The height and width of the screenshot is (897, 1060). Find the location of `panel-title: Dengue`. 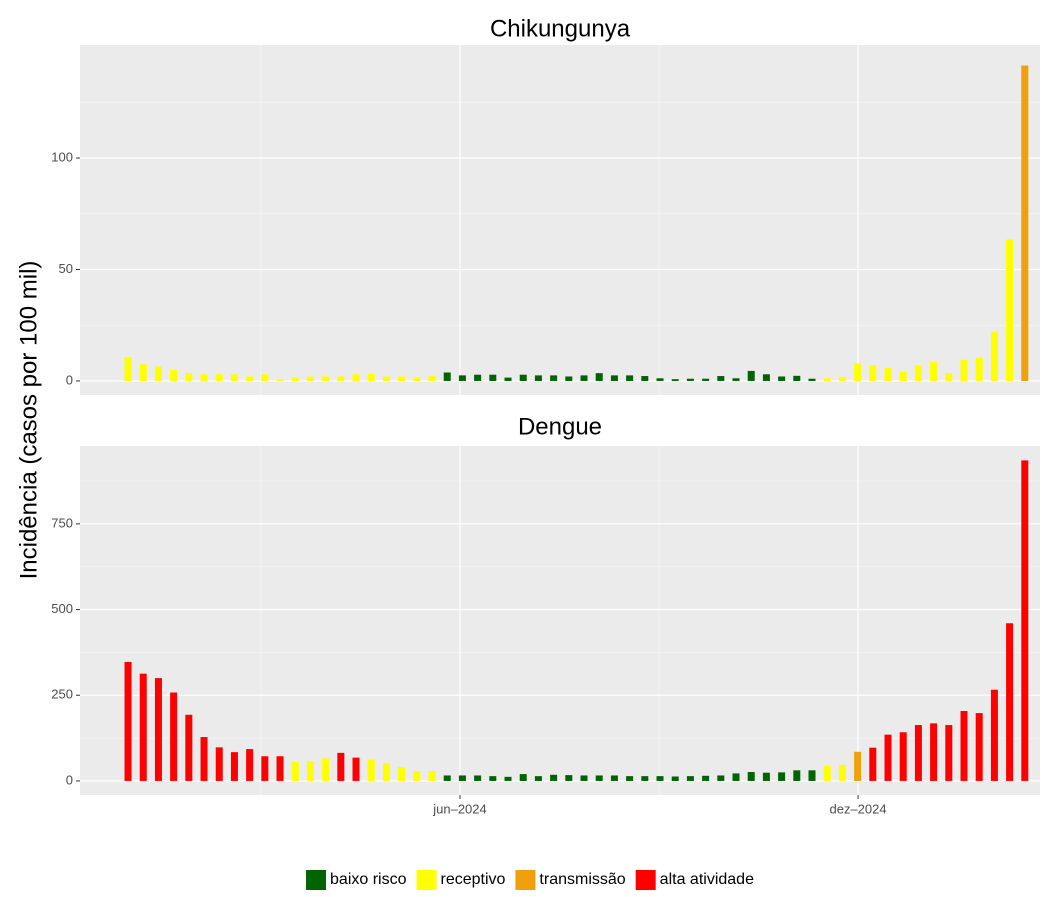

panel-title: Dengue is located at coordinates (560, 426).